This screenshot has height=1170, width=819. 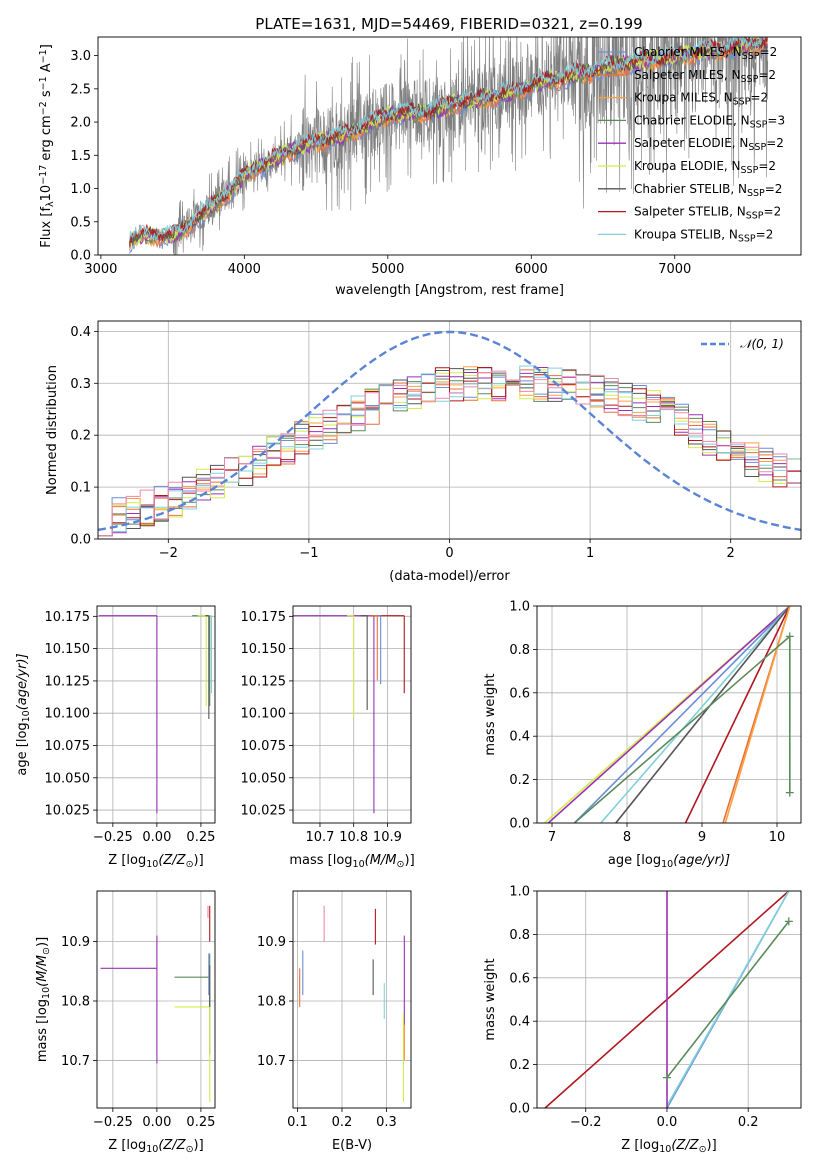 What do you see at coordinates (264, 681) in the screenshot?
I see `y-tick-label: 10.125` at bounding box center [264, 681].